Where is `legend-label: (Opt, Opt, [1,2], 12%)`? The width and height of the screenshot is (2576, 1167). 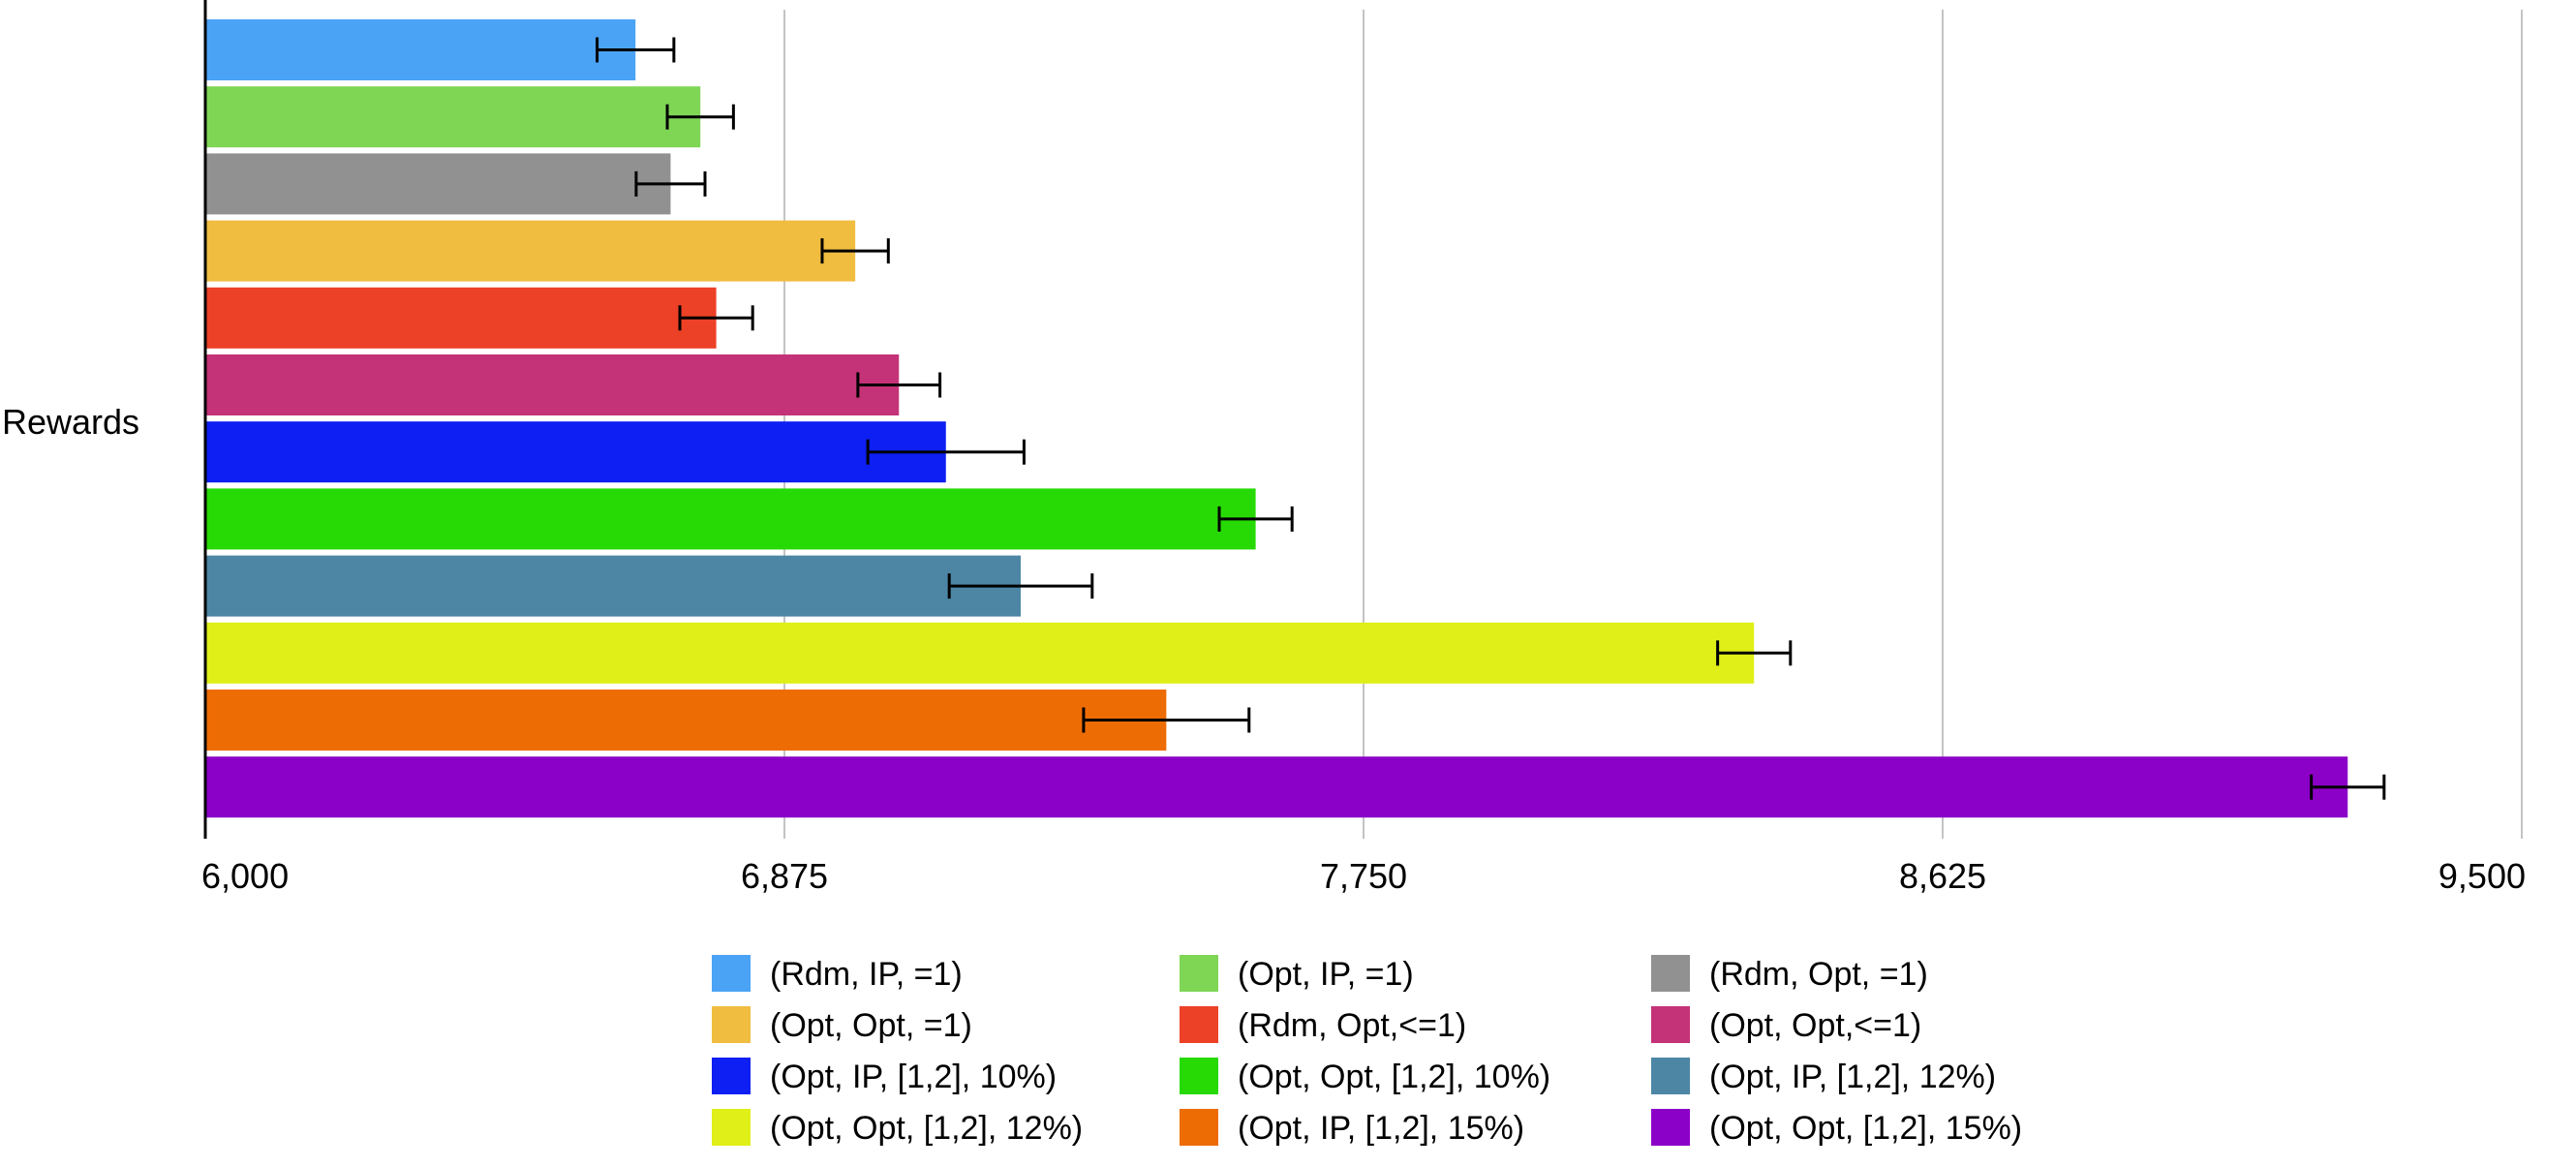 legend-label: (Opt, Opt, [1,2], 12%) is located at coordinates (926, 1128).